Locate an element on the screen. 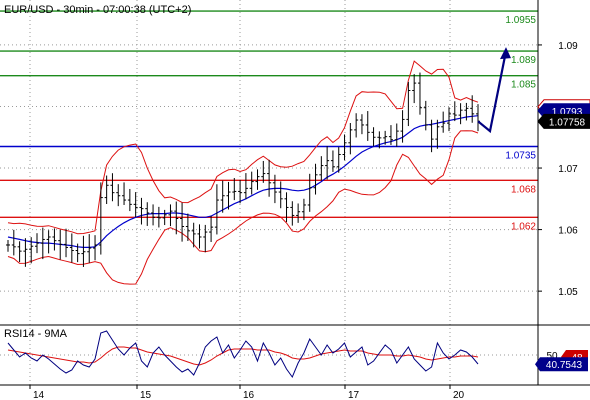 The image size is (590, 400). level-label: 1.089 is located at coordinates (523, 60).